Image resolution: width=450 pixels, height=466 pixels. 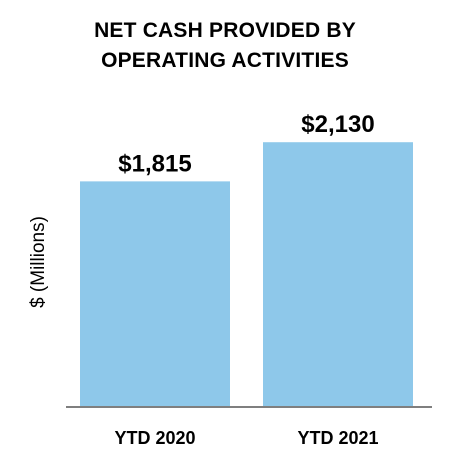 What do you see at coordinates (337, 438) in the screenshot?
I see `category-label-2: YTD 2021` at bounding box center [337, 438].